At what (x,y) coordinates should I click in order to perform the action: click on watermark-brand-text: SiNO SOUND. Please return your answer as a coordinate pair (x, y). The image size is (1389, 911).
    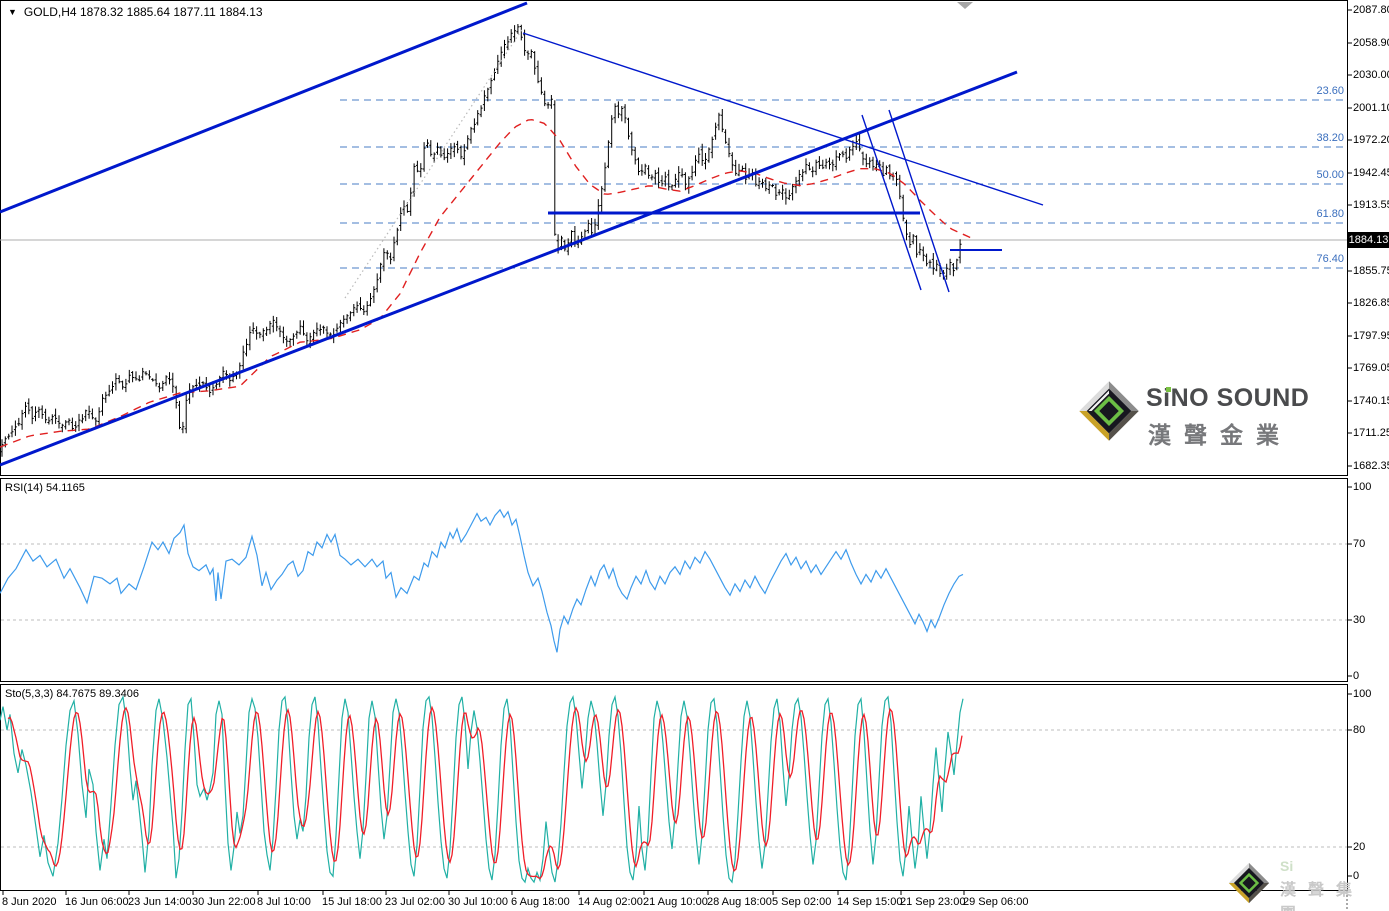
    Looking at the image, I should click on (1228, 398).